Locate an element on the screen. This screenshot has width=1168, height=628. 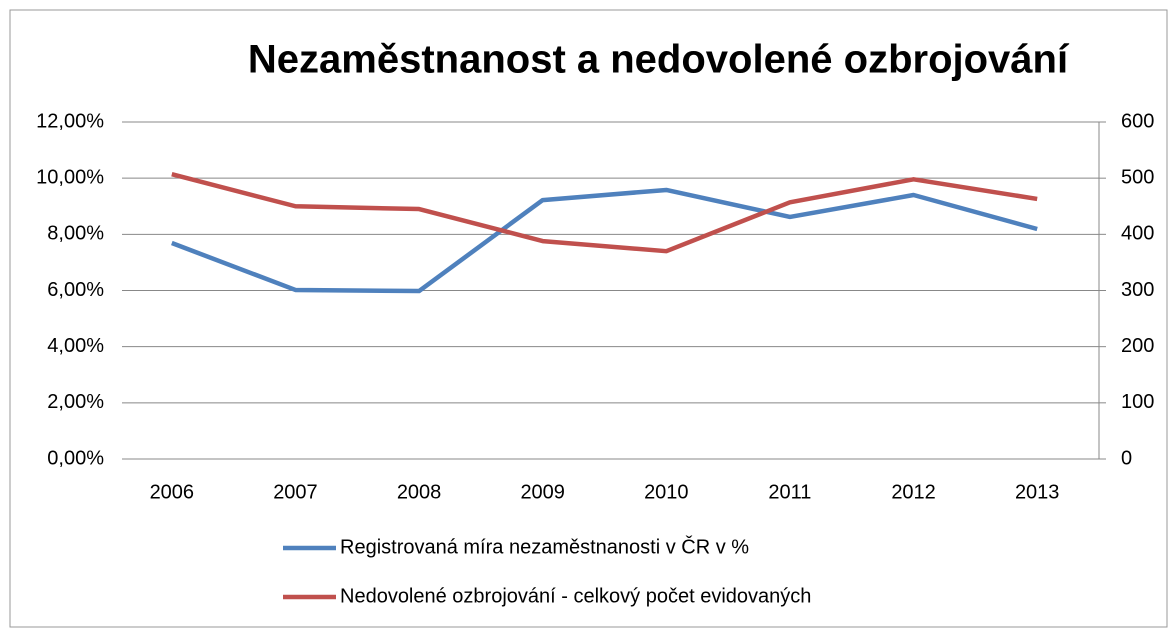
y2-tick-label: 500 is located at coordinates (1137, 177).